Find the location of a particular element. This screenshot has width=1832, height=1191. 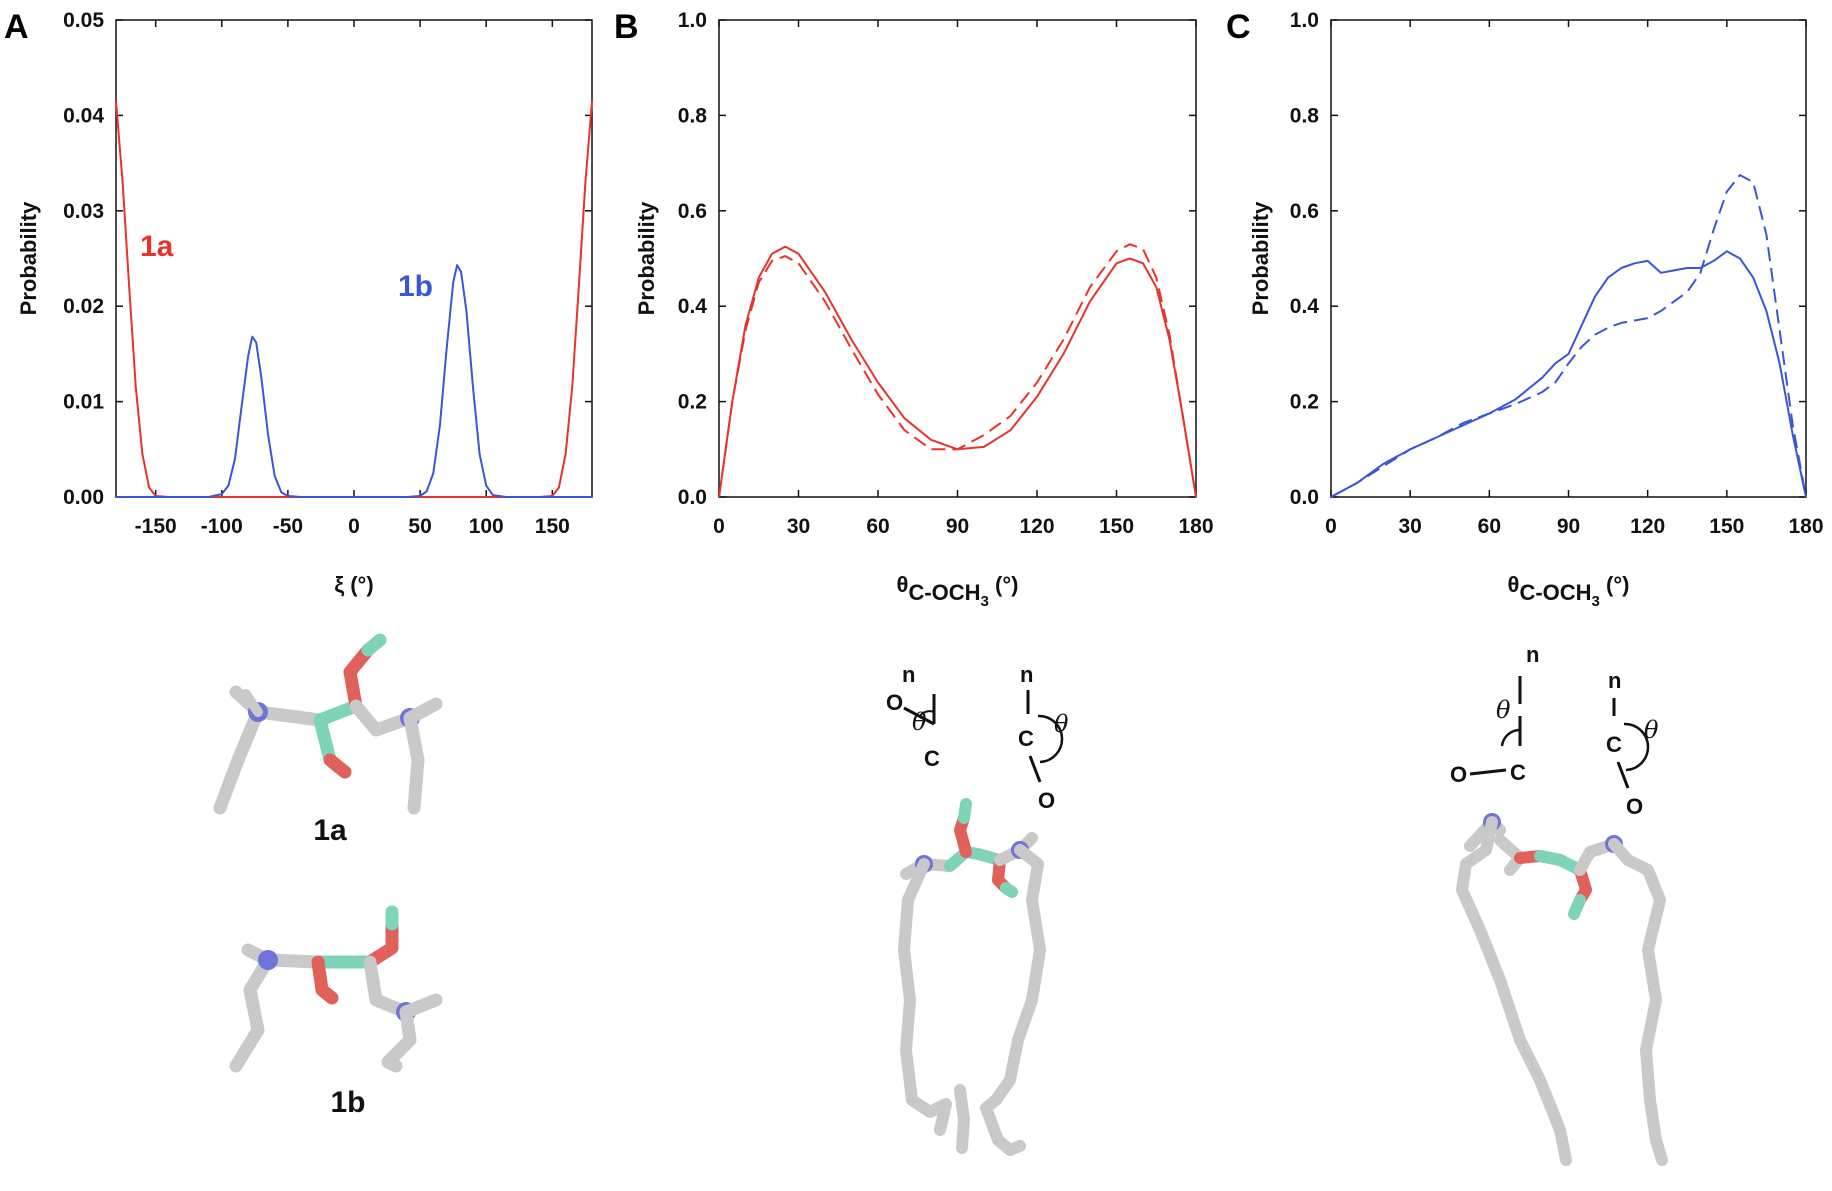

y-tick-label: 0.05 is located at coordinates (83, 20).